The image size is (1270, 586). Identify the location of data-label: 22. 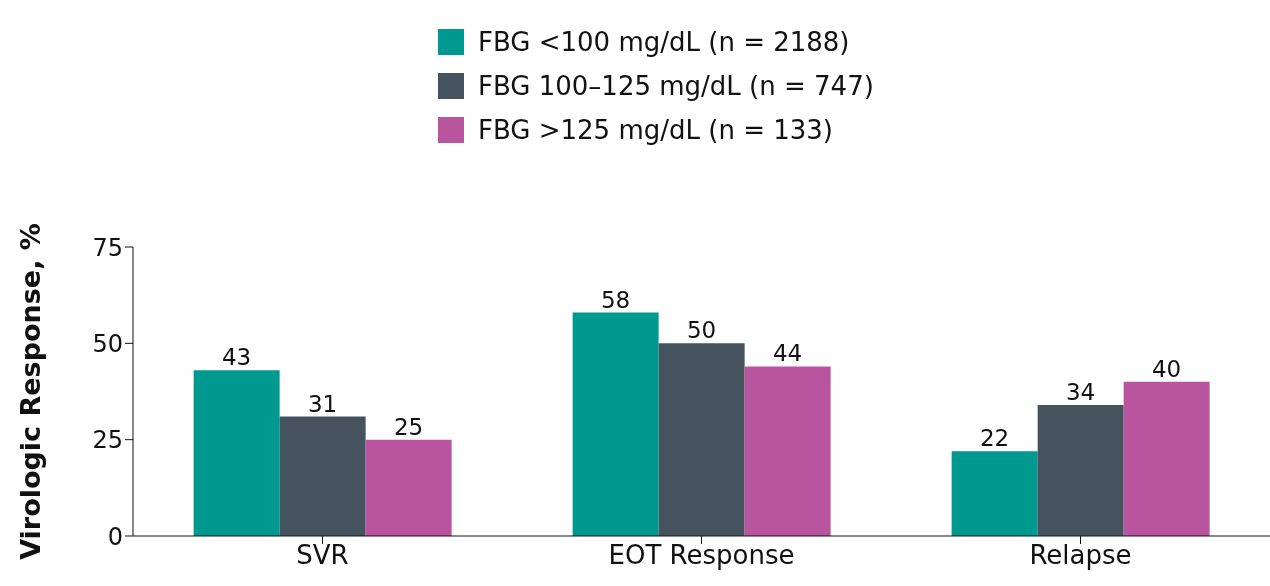
(995, 438).